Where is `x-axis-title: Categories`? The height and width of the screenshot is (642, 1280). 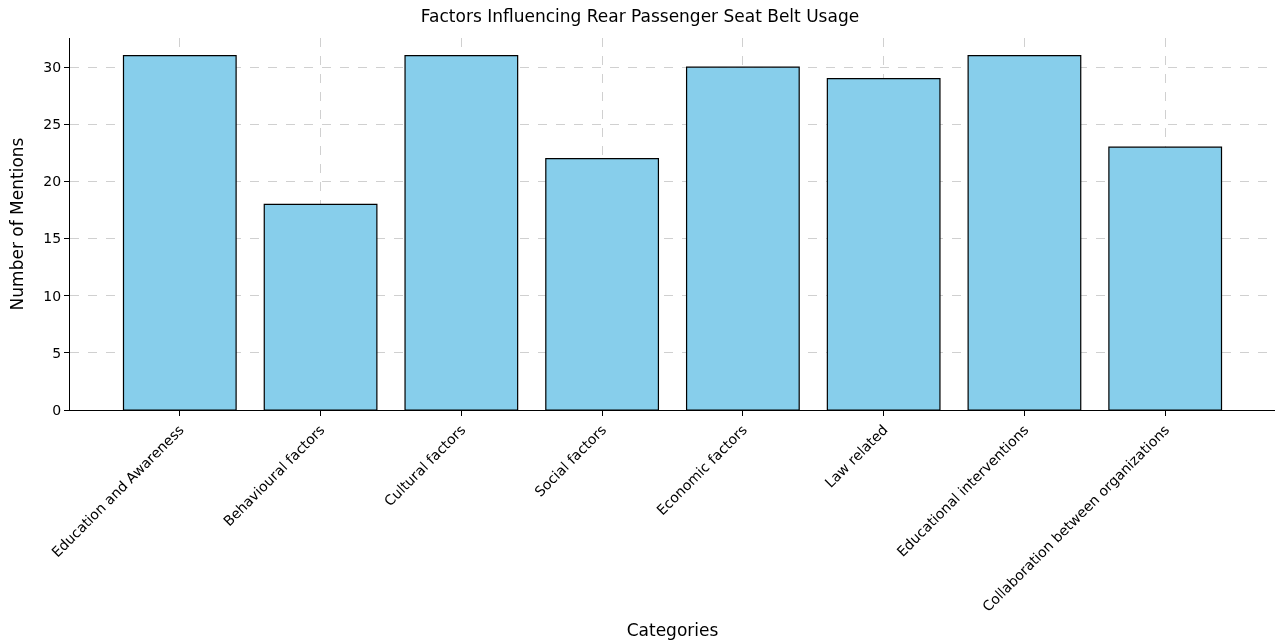
x-axis-title: Categories is located at coordinates (672, 630).